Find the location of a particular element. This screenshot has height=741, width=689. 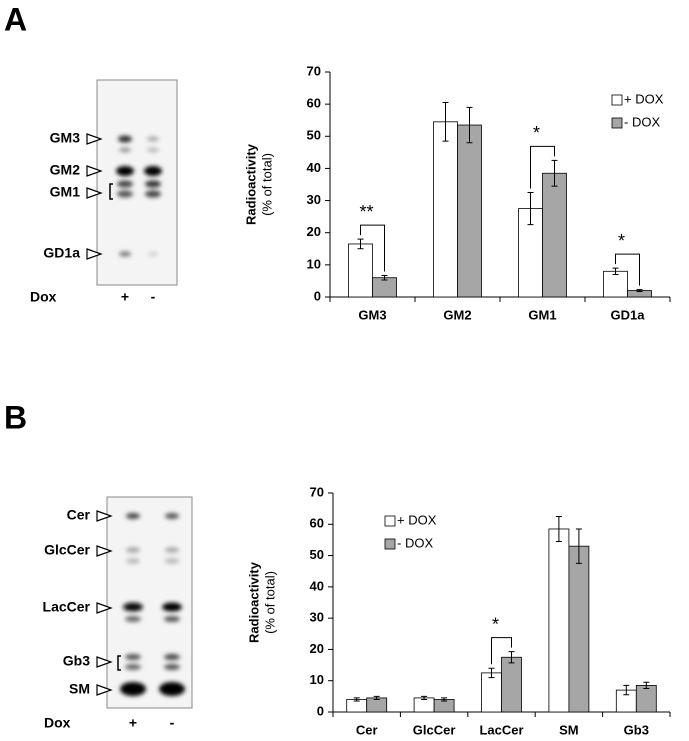

panel-label: B is located at coordinates (15, 417).